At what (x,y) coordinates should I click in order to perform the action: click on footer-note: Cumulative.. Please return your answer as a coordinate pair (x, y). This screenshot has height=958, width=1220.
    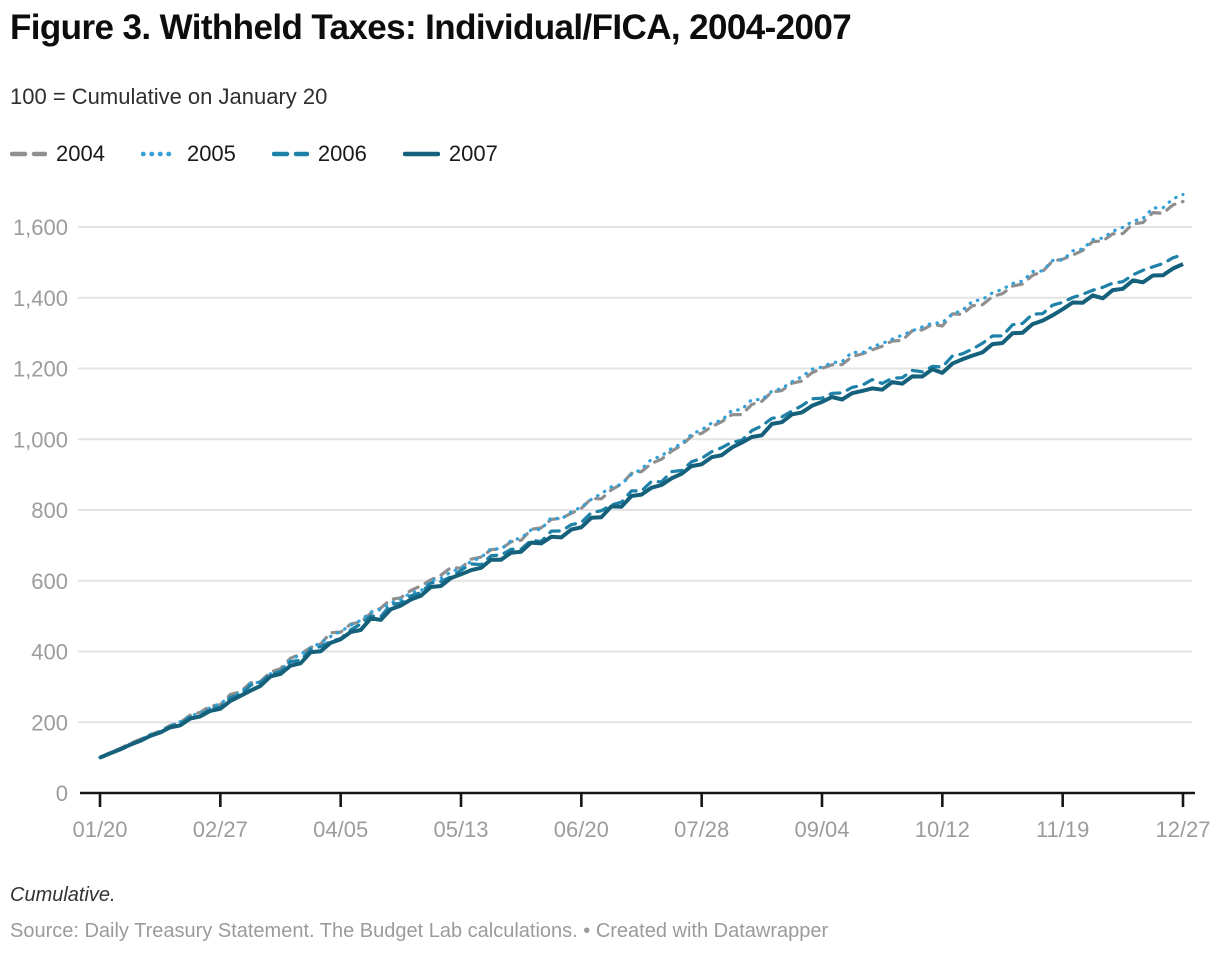
    Looking at the image, I should click on (63, 895).